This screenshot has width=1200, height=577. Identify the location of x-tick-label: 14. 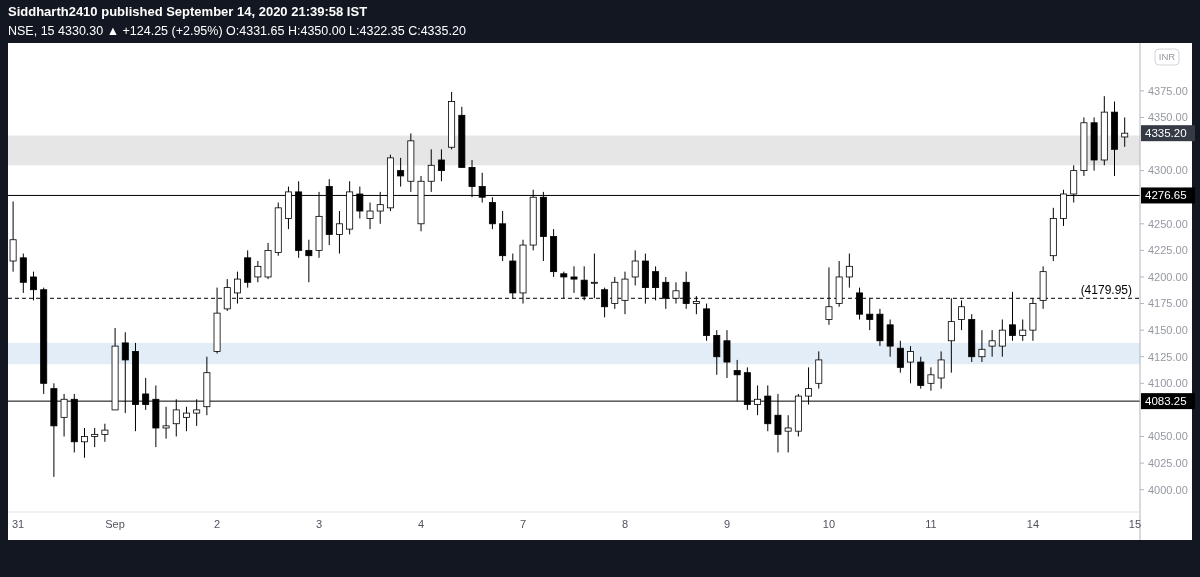
(1033, 524).